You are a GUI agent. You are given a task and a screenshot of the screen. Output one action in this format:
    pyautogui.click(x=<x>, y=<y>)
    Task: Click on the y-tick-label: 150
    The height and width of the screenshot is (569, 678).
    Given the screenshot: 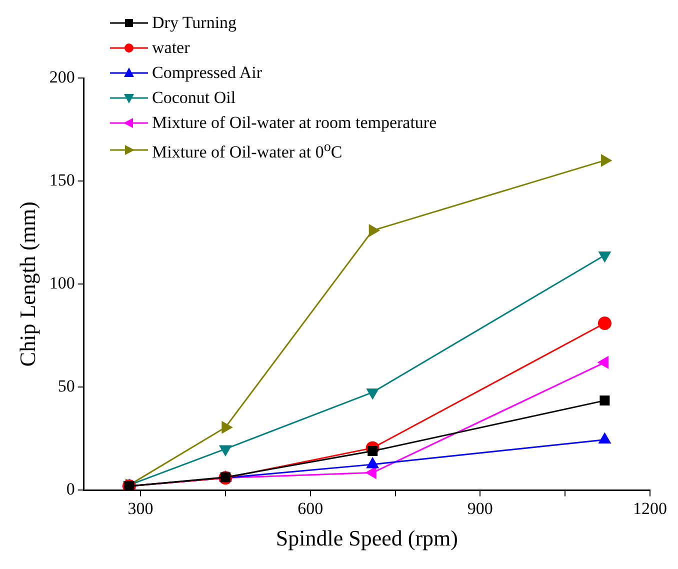 What is the action you would take?
    pyautogui.click(x=62, y=180)
    